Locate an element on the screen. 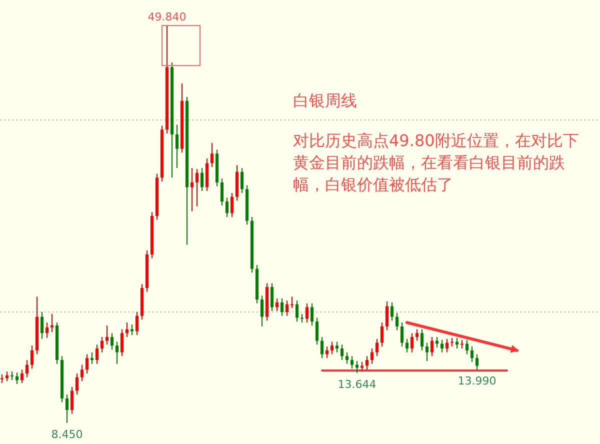 Image resolution: width=600 pixels, height=444 pixels. annotation: 8.450 is located at coordinates (67, 434).